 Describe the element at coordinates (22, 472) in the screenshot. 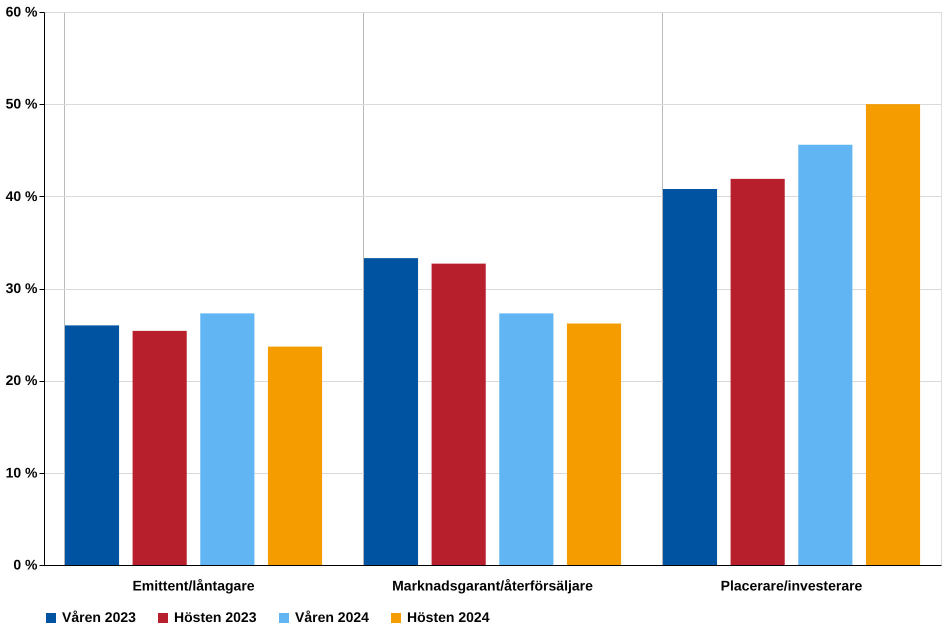

I see `y-tick-label: 10 %` at that location.